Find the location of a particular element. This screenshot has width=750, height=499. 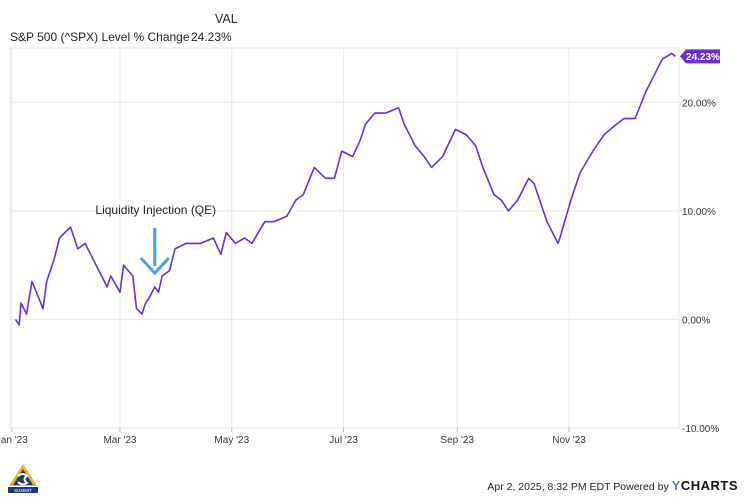

x-tick-label: Mar '23 is located at coordinates (119, 440).